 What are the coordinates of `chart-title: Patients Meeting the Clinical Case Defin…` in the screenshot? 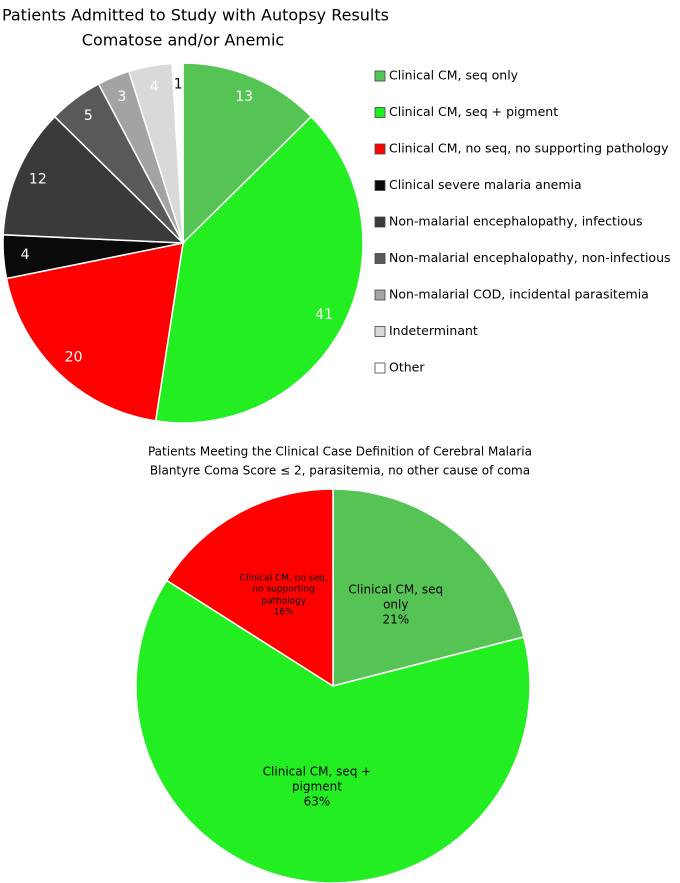 It's located at (340, 452).